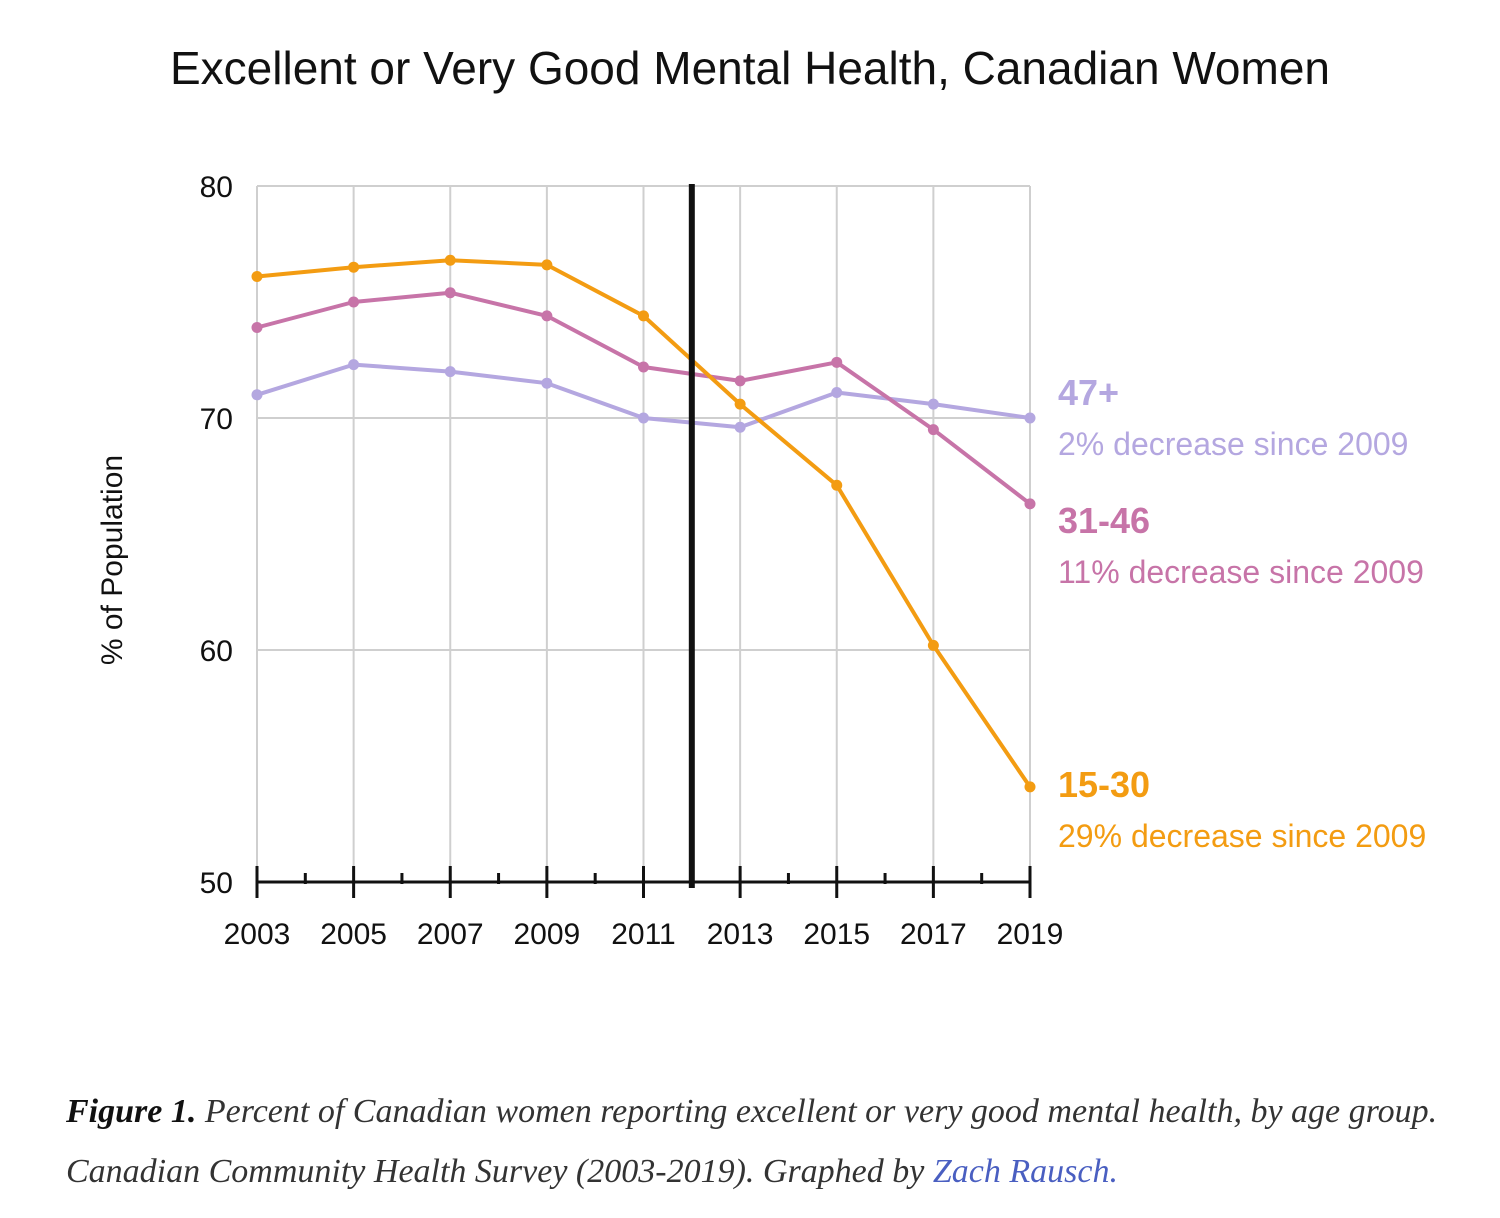  Describe the element at coordinates (112, 560) in the screenshot. I see `y-axis-title: % of Population` at that location.